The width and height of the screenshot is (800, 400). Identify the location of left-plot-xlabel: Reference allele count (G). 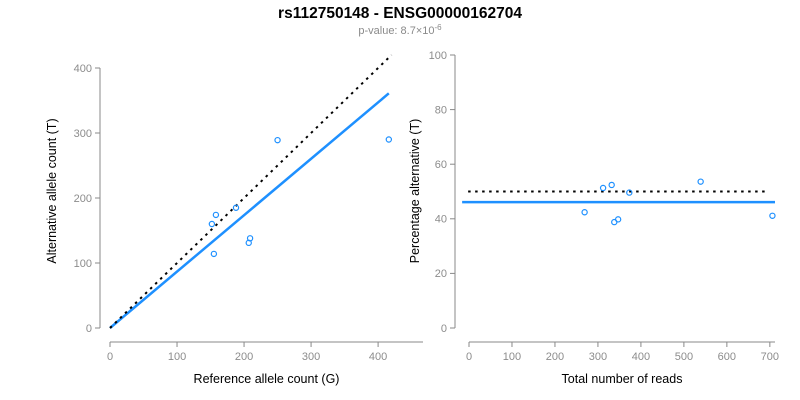
(266, 379).